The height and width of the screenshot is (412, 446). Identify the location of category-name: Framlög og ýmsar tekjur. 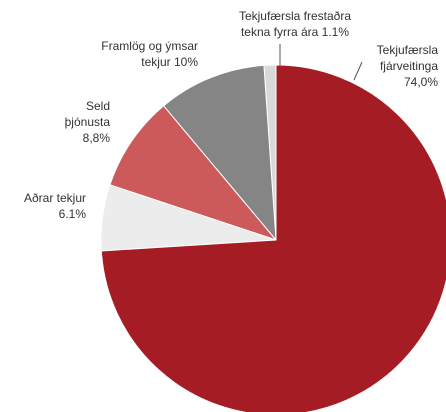
(149, 54).